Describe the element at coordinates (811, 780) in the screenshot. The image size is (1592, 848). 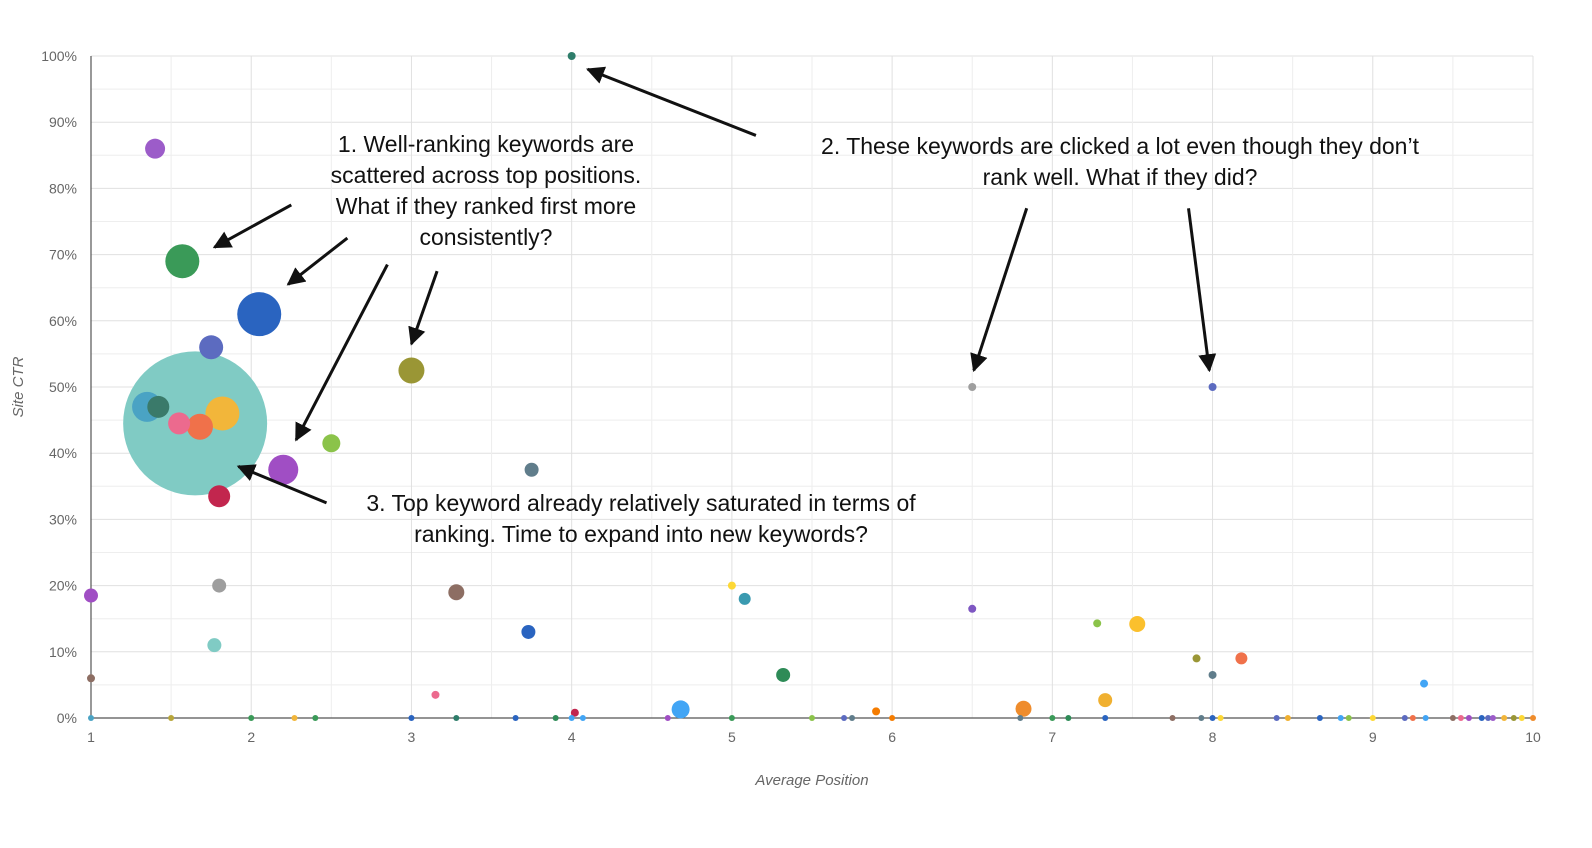
I see `x-axis-title: Average Position` at that location.